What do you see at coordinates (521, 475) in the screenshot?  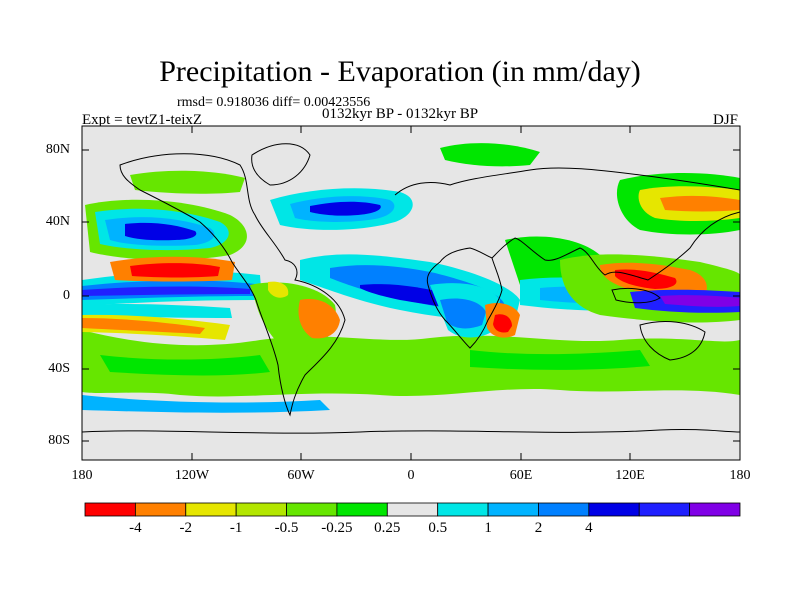 I see `x-tick-label: 60E` at bounding box center [521, 475].